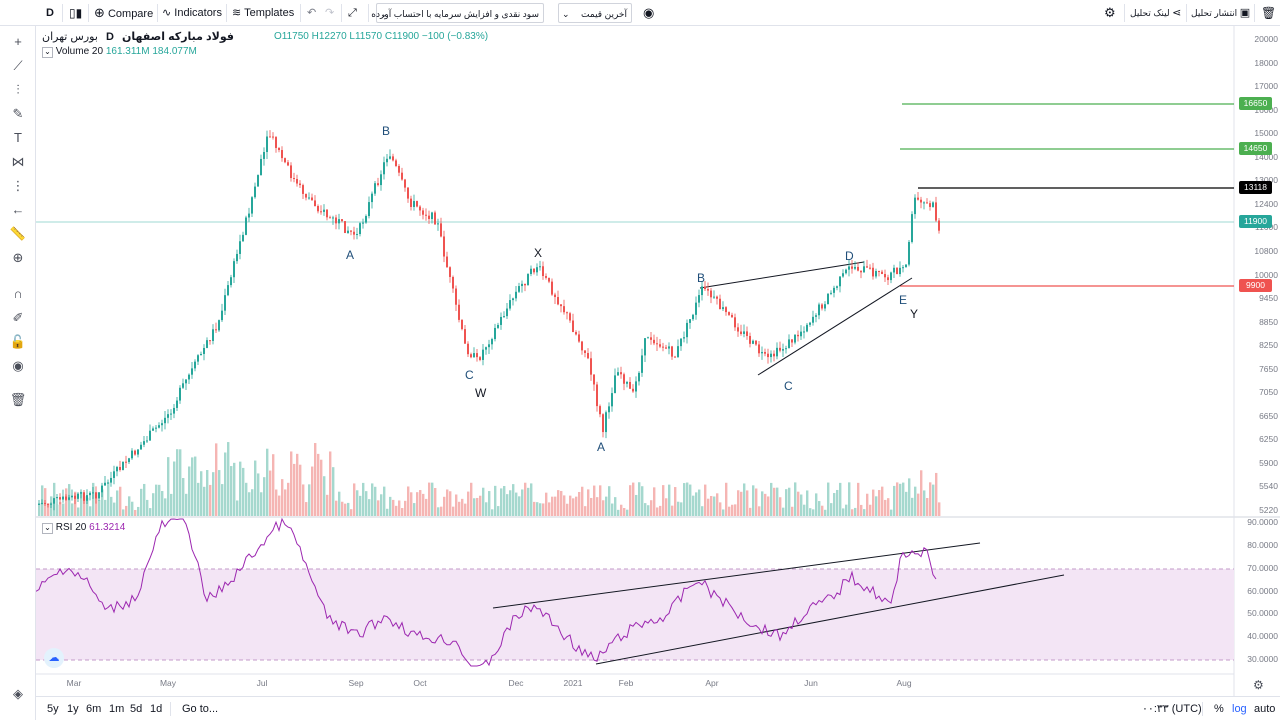 This screenshot has height=720, width=1280. I want to click on price-tick: 6250, so click(1268, 439).